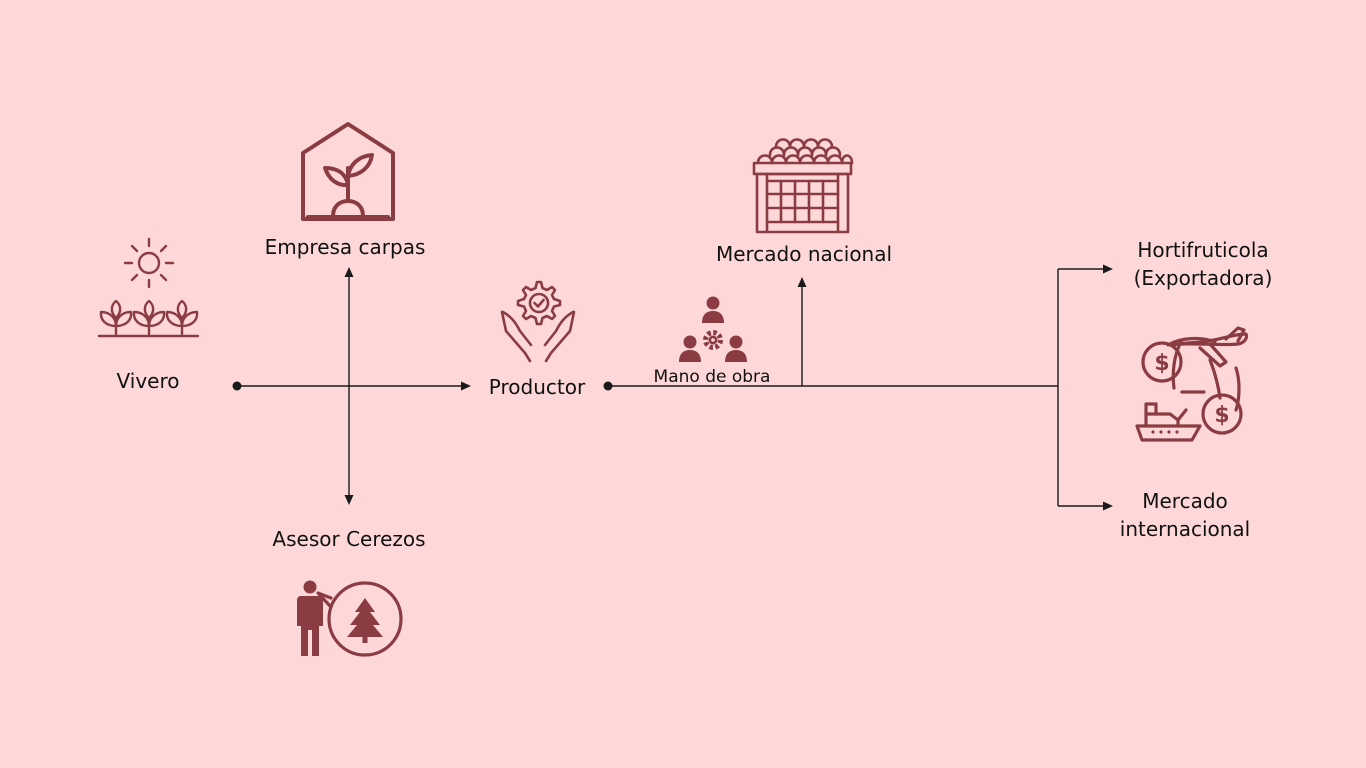 Image resolution: width=1366 pixels, height=768 pixels. Describe the element at coordinates (1185, 501) in the screenshot. I see `mercado-internacional-line1: Mercado` at that location.